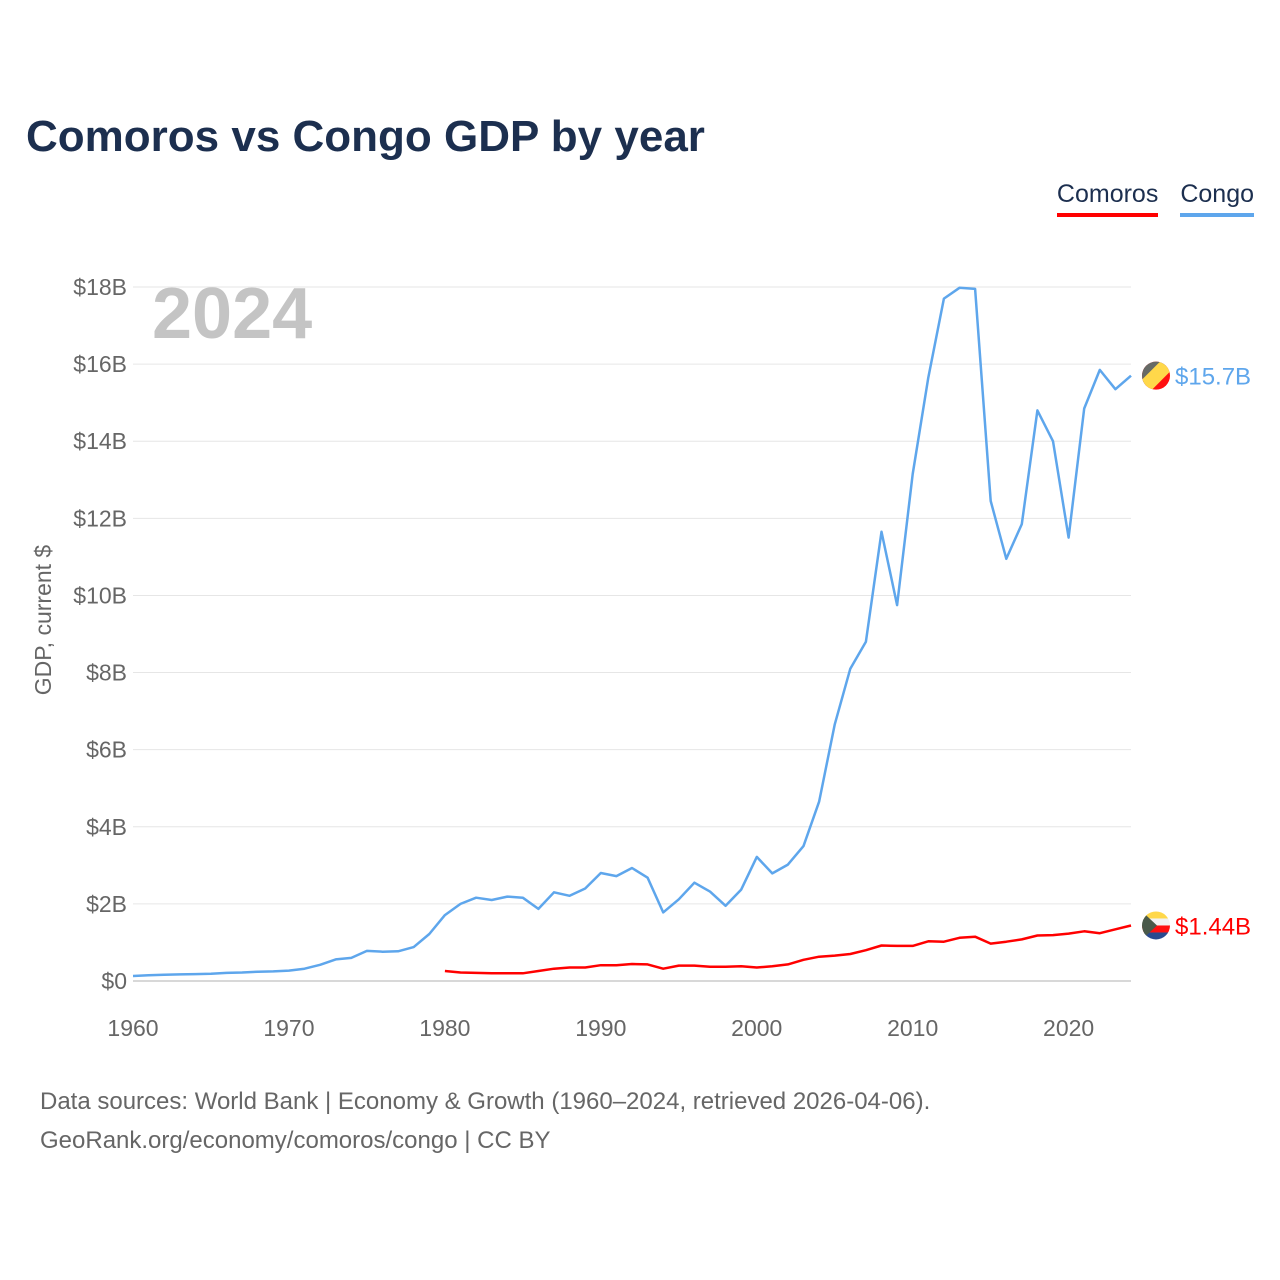 This screenshot has height=1280, width=1280. Describe the element at coordinates (1196, 650) in the screenshot. I see `series-end-markers: $1.44B $15.7B` at that location.